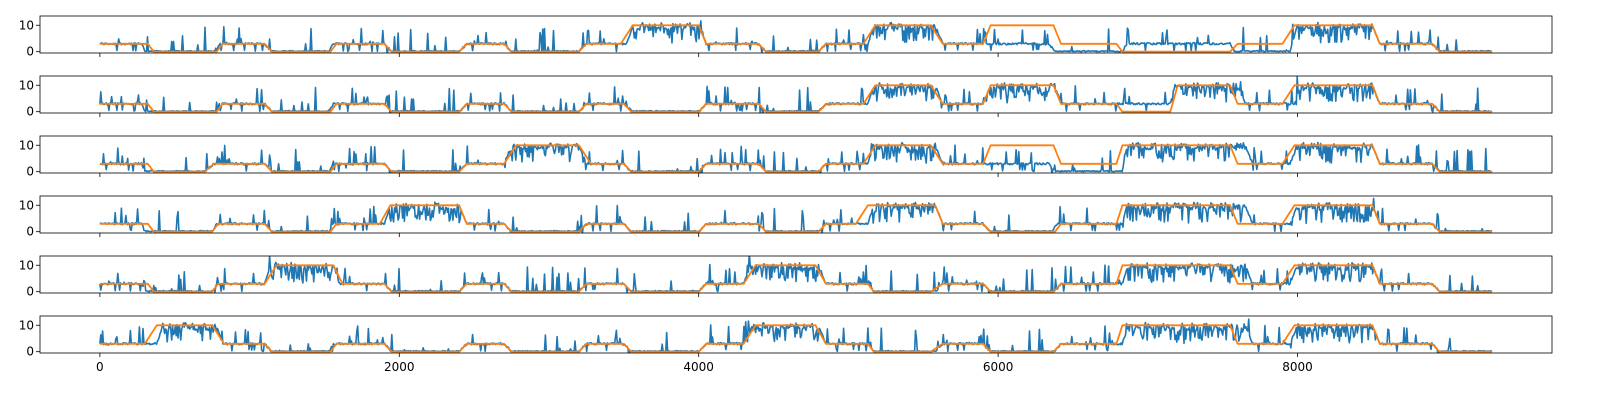 The width and height of the screenshot is (1600, 400). I want to click on subplot-1: 0 10, so click(786, 37).